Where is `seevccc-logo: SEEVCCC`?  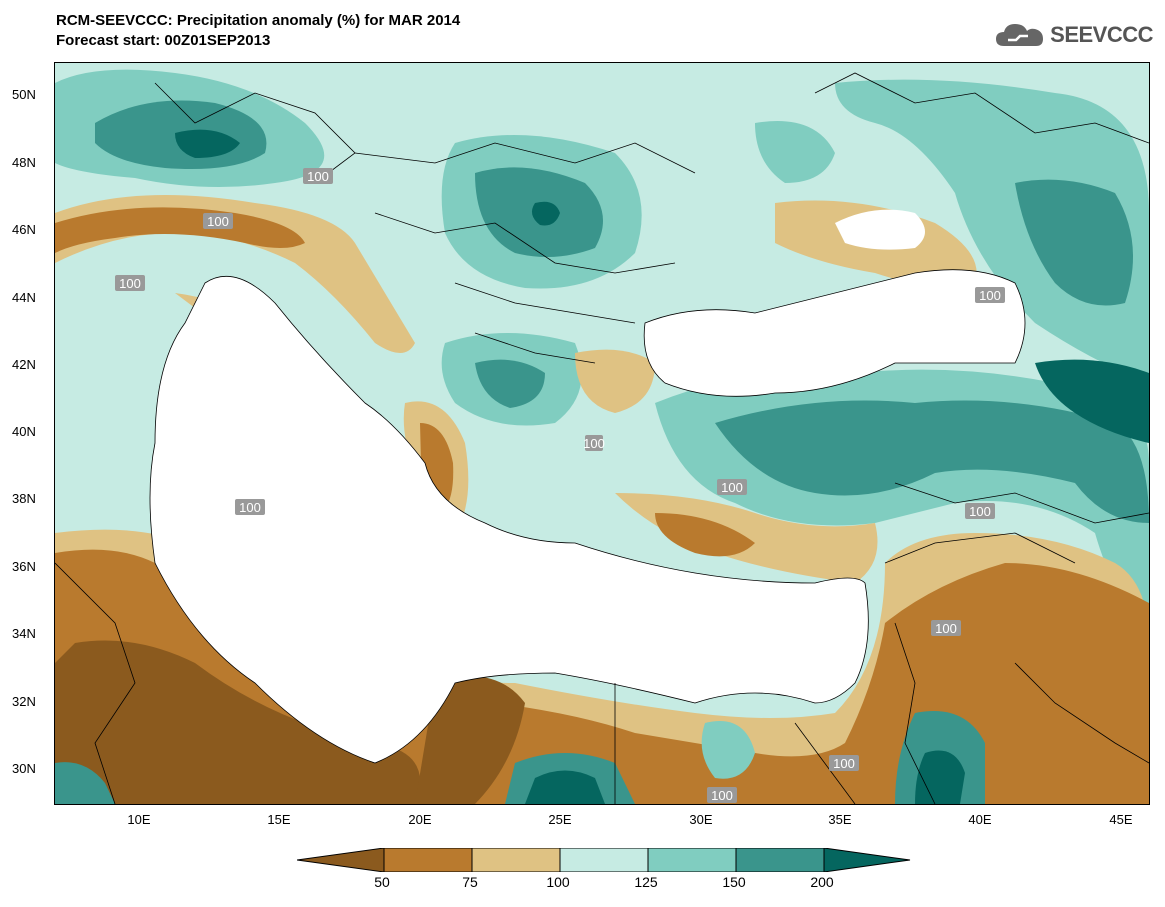 seevccc-logo: SEEVCCC is located at coordinates (1073, 35).